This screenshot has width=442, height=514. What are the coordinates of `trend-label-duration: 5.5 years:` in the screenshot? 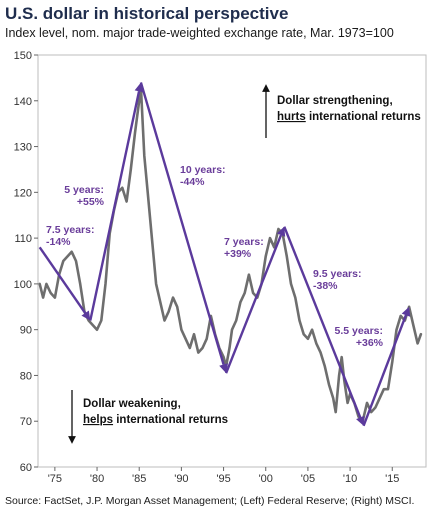 It's located at (359, 331).